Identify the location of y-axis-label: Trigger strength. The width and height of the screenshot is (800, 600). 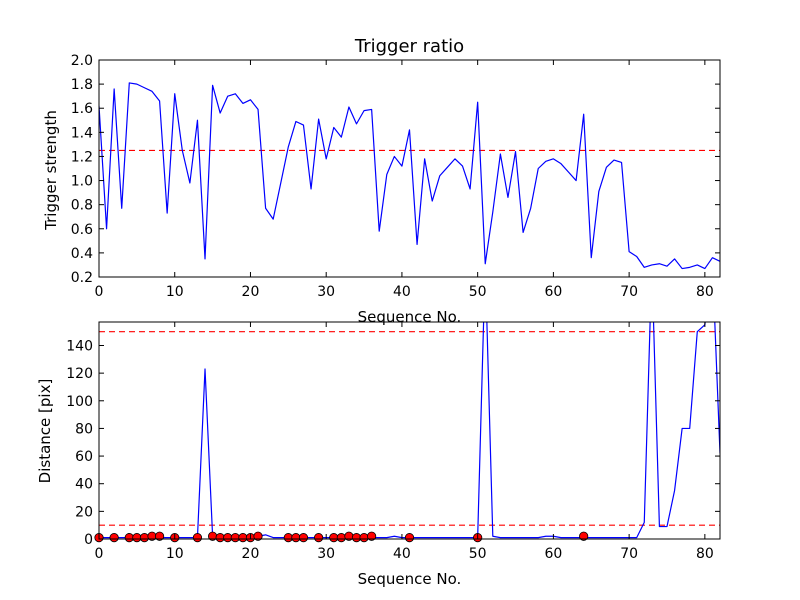
(51, 170).